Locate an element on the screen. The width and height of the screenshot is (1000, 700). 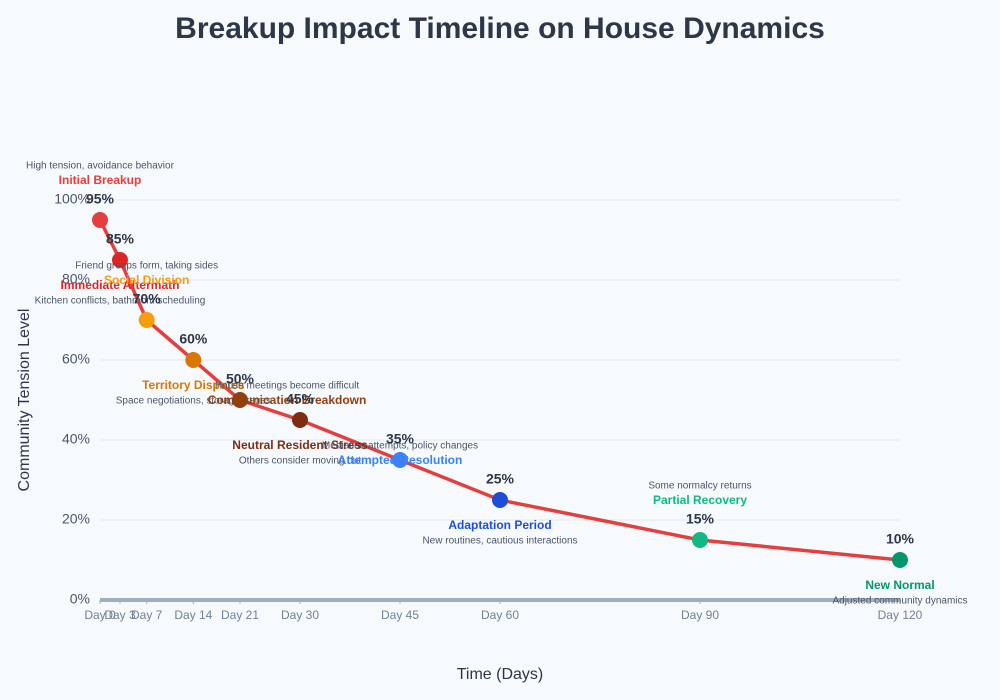
value-label: 70% is located at coordinates (147, 299).